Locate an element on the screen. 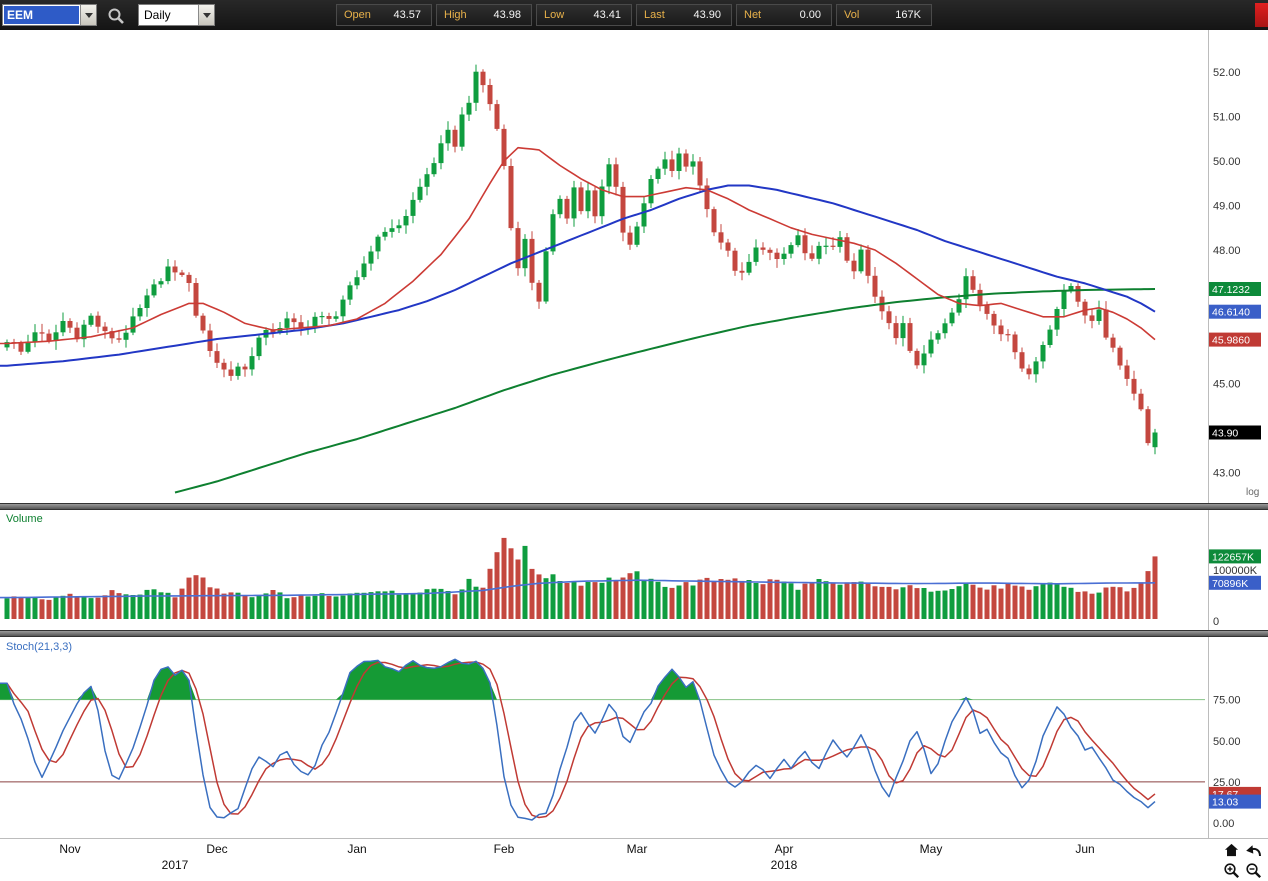 Image resolution: width=1268 pixels, height=881 pixels. price-badge-text: 43.90 is located at coordinates (1225, 434).